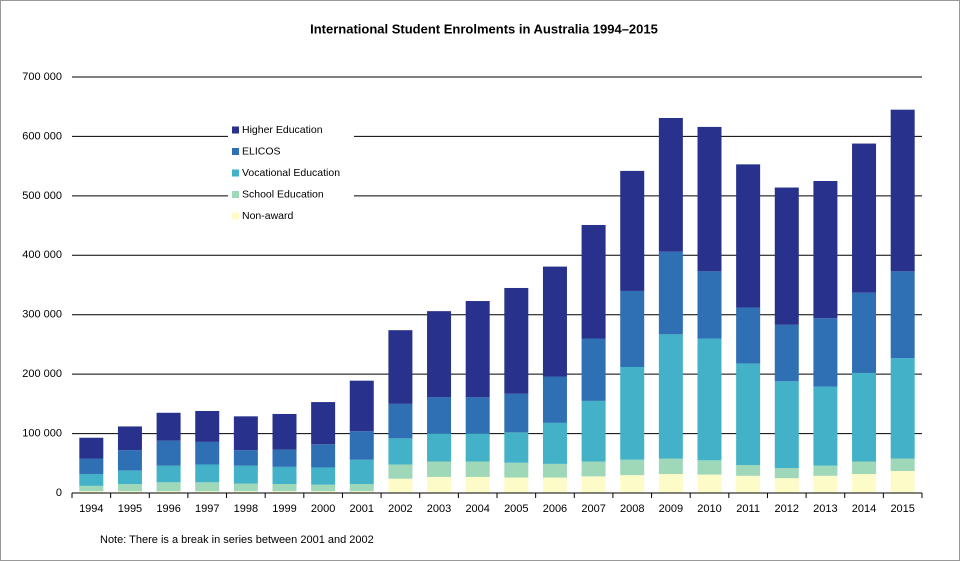 The width and height of the screenshot is (960, 561). Describe the element at coordinates (400, 509) in the screenshot. I see `x-tick-label: 2002` at that location.